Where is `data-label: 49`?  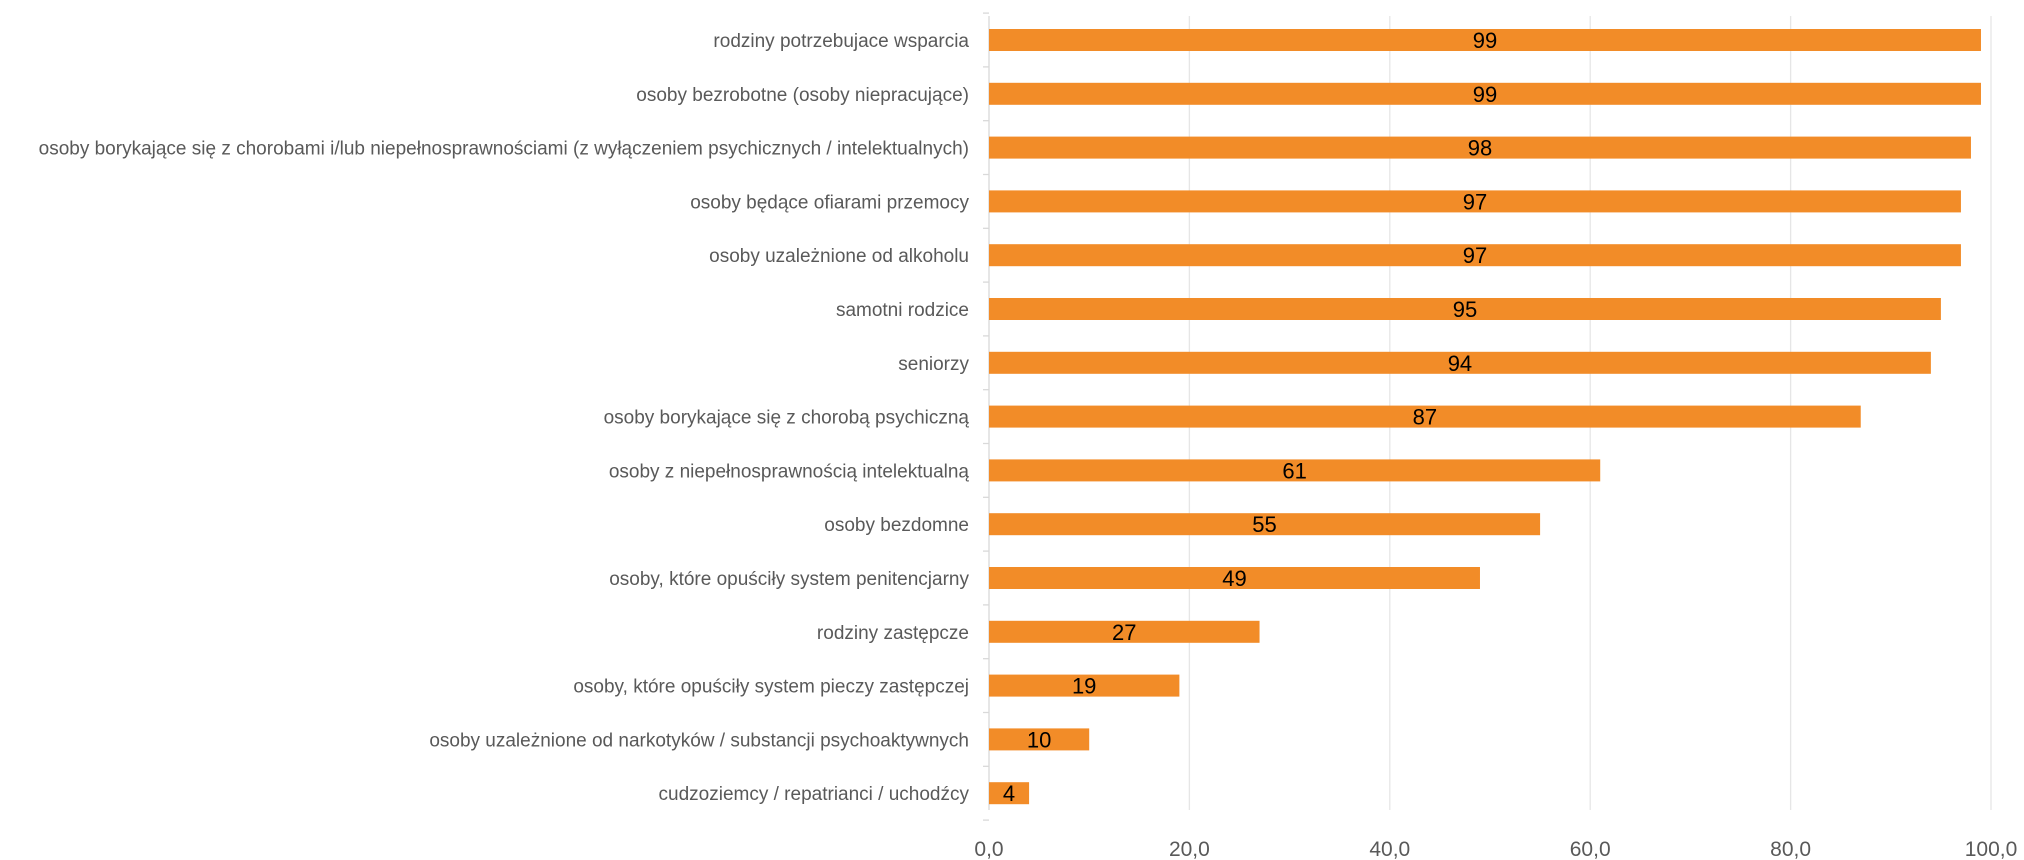
data-label: 49 is located at coordinates (1234, 578).